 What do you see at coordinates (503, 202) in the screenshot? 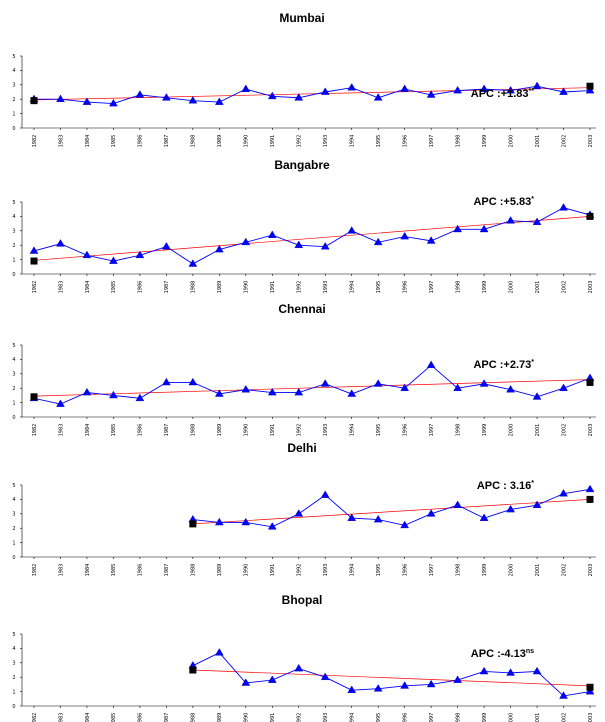
I see `apc-annotation: APC :+5.83*` at bounding box center [503, 202].